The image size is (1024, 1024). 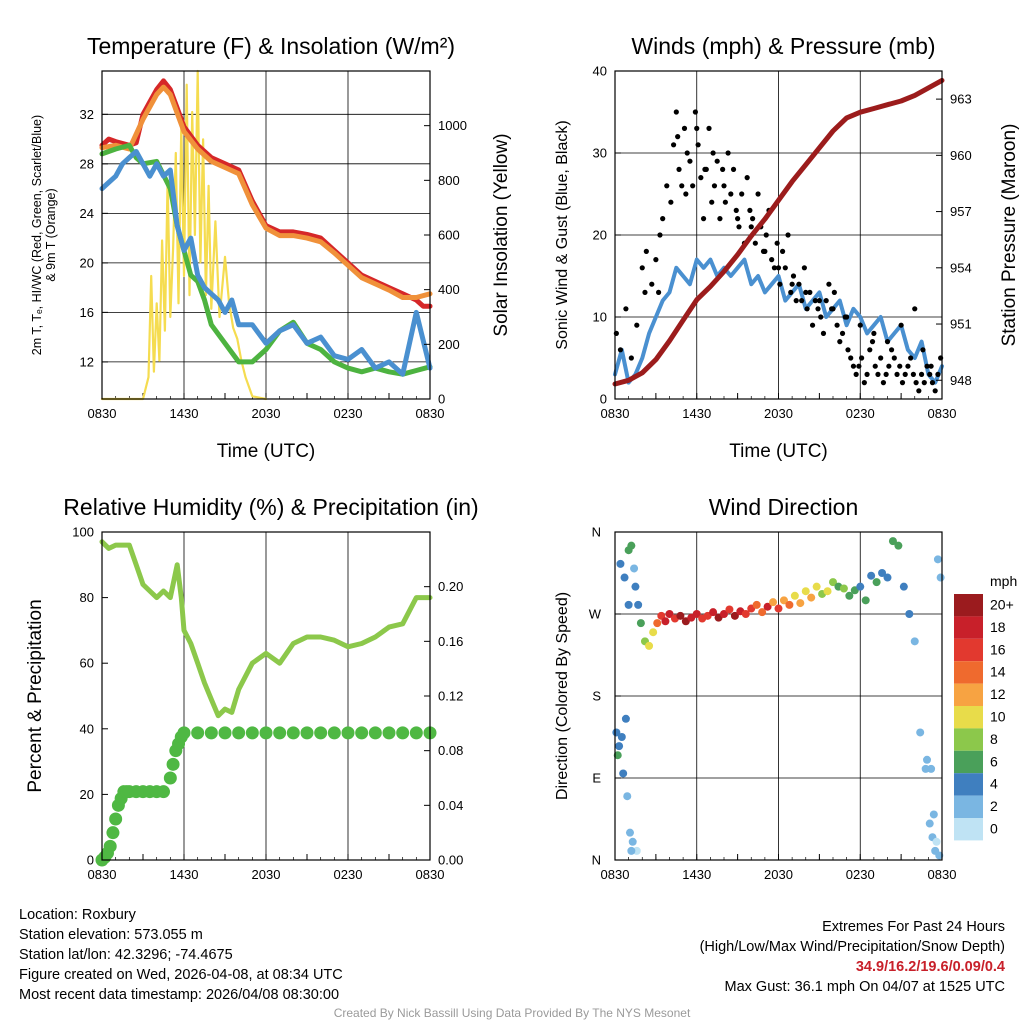 I want to click on colorbar-title: mph, so click(x=1003, y=581).